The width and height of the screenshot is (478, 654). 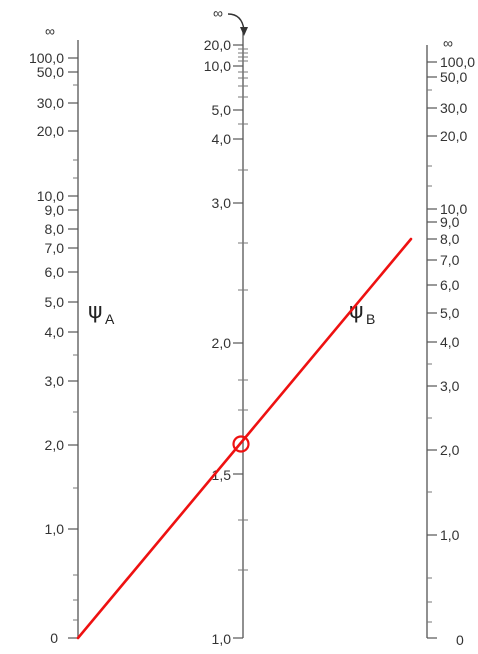 What do you see at coordinates (450, 342) in the screenshot?
I see `psi-b-label: 4,0` at bounding box center [450, 342].